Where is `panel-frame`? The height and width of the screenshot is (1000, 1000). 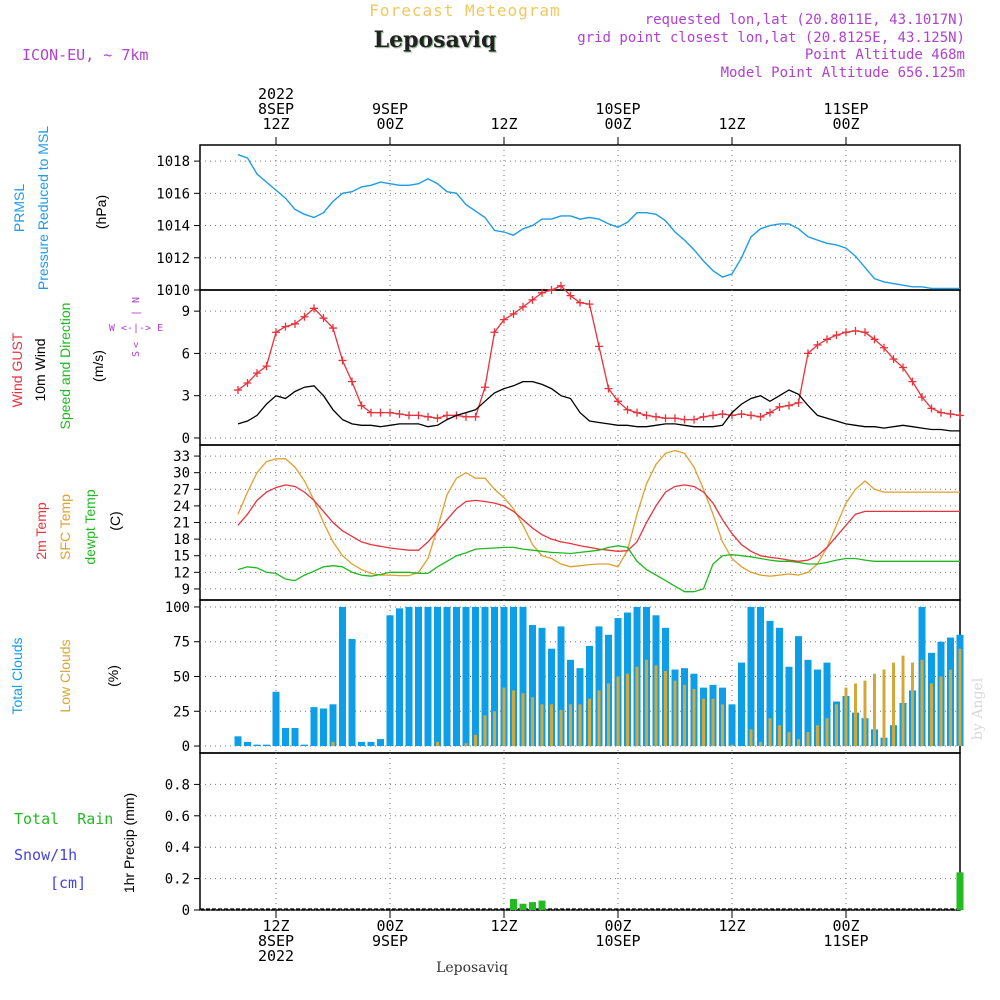
panel-frame is located at coordinates (580, 367).